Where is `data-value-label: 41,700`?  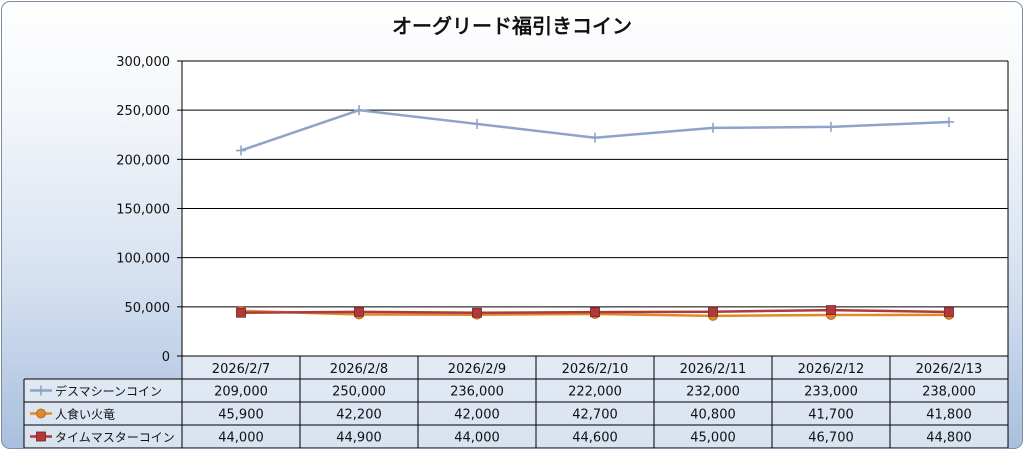 data-value-label: 41,700 is located at coordinates (831, 415).